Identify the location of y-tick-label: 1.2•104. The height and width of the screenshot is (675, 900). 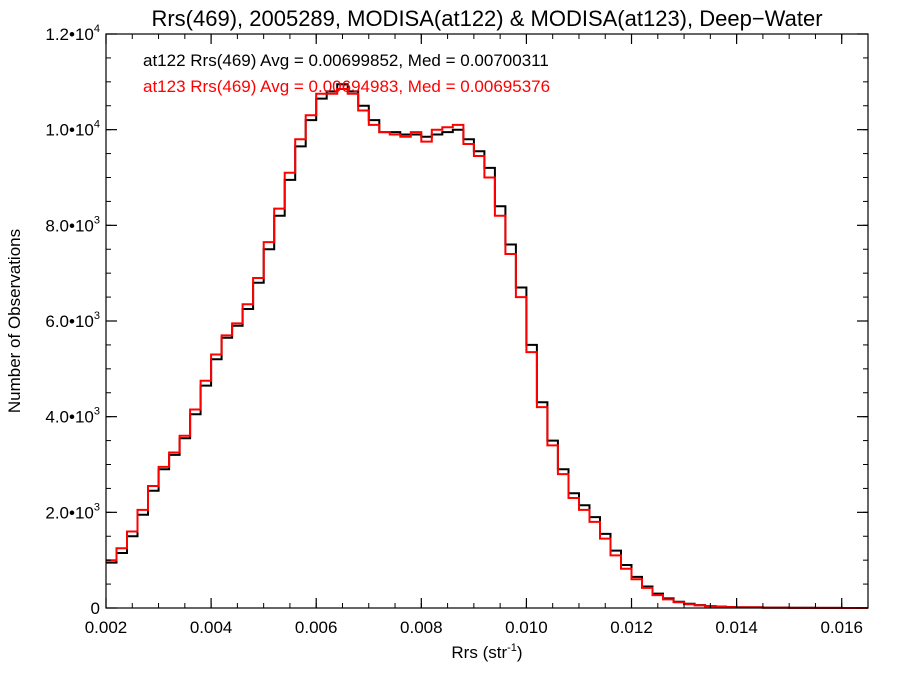
(72, 33).